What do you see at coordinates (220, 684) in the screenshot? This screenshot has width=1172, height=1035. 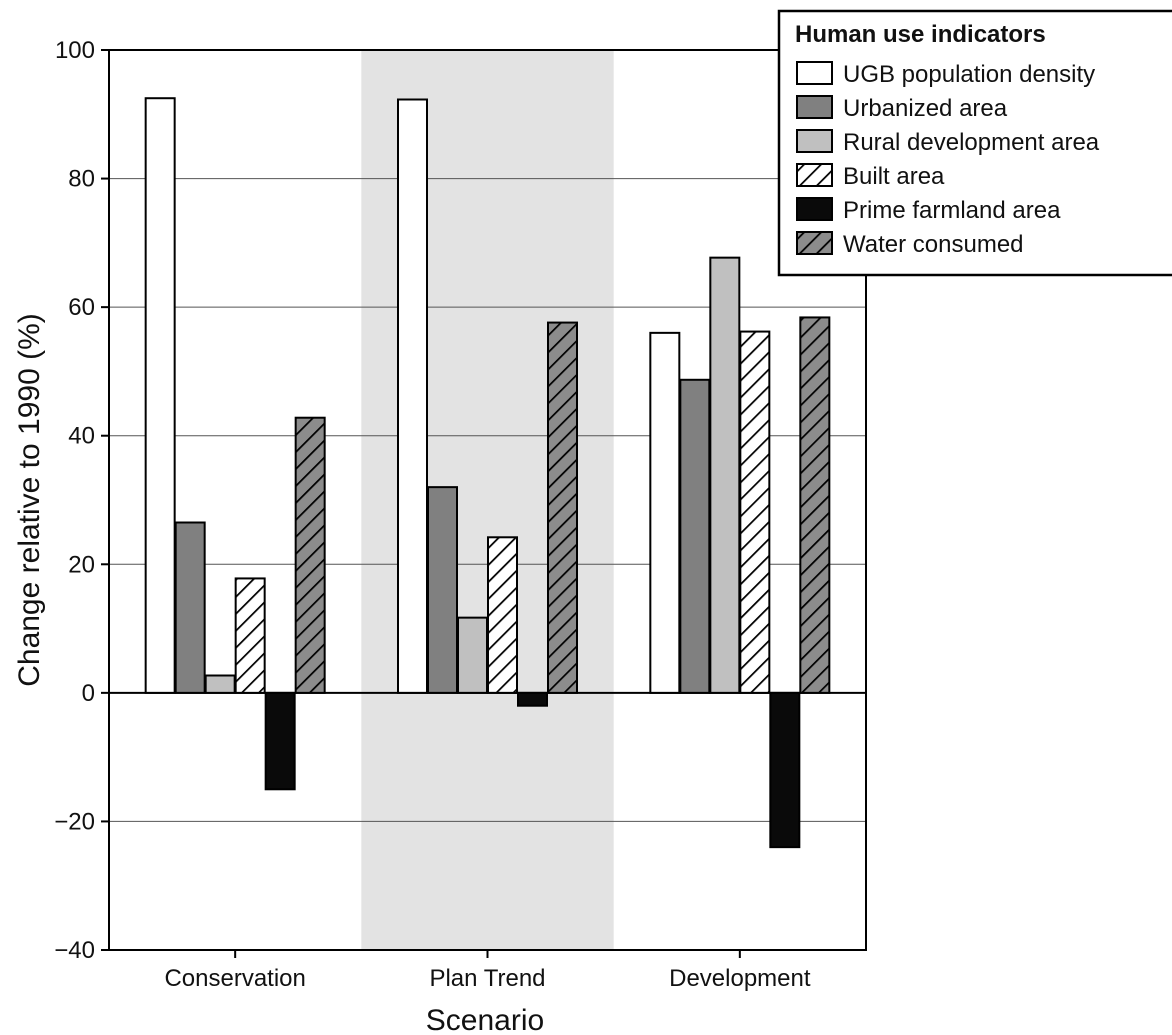 I see `bar-conservation-rural-development-area` at bounding box center [220, 684].